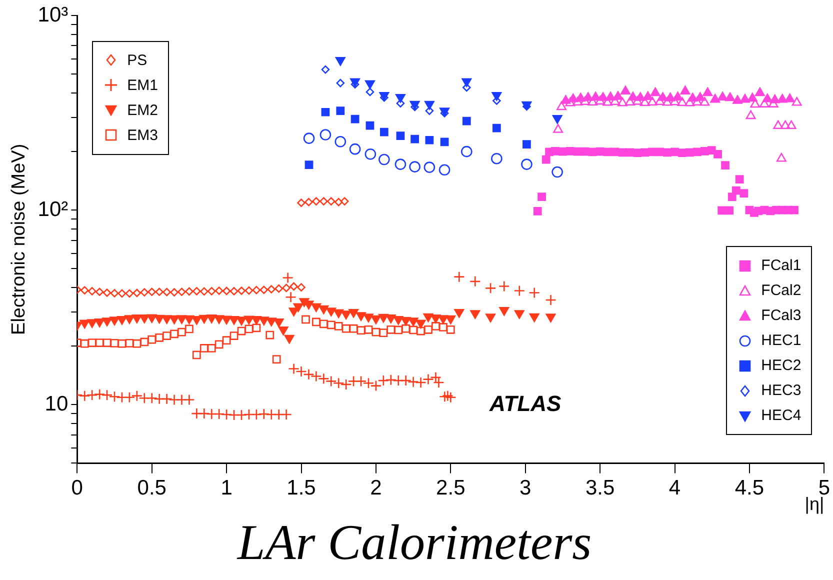 The height and width of the screenshot is (580, 833). I want to click on y-tick-label: 10, so click(56, 404).